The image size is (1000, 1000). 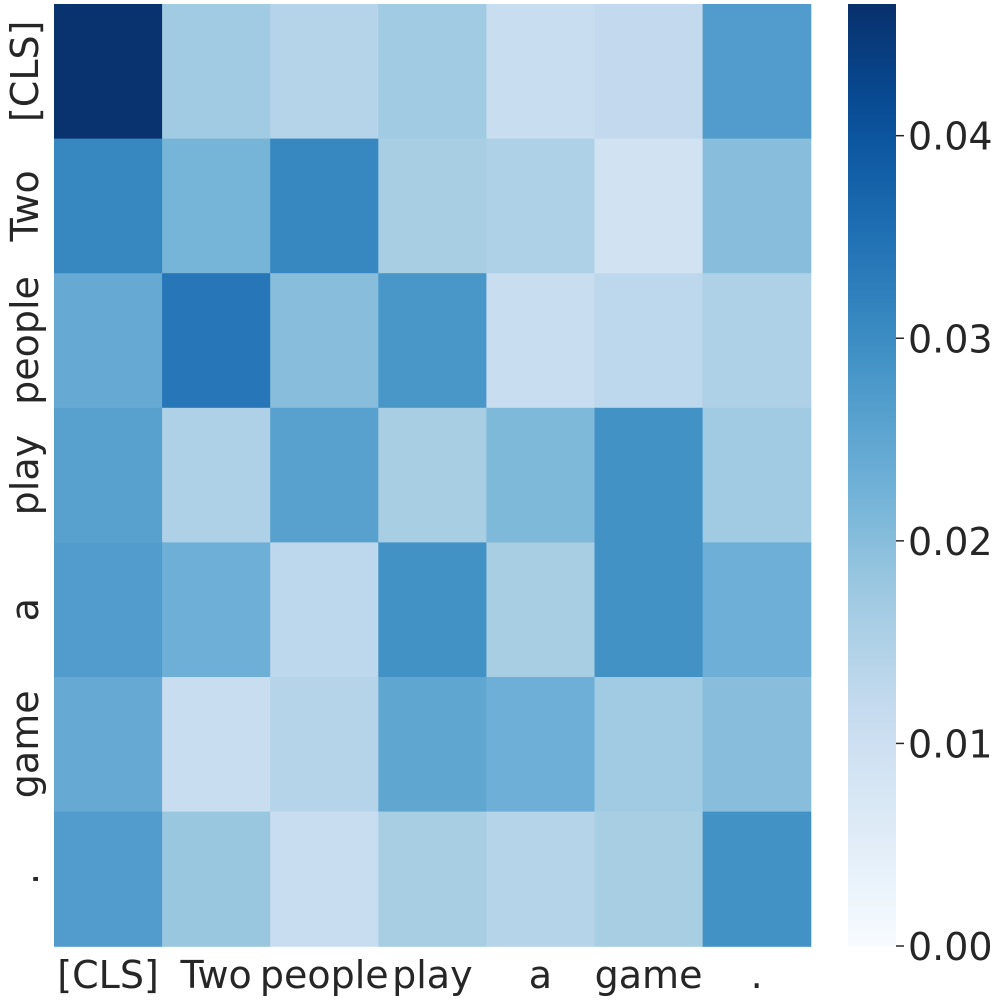 What do you see at coordinates (540, 975) in the screenshot?
I see `x-tick-label: a` at bounding box center [540, 975].